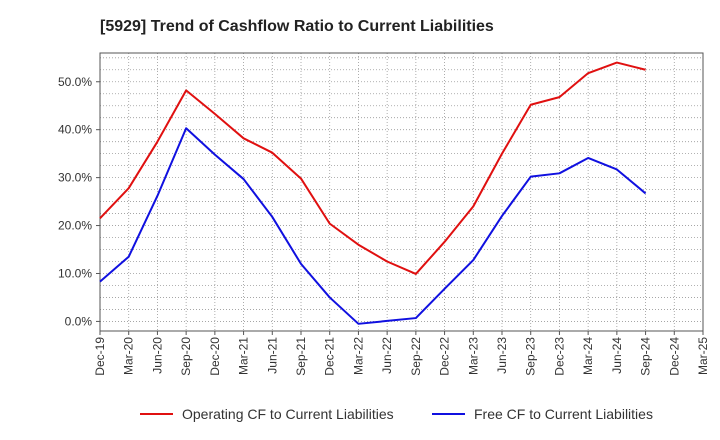  What do you see at coordinates (75, 130) in the screenshot?
I see `y-tick-label: 40.0%` at bounding box center [75, 130].